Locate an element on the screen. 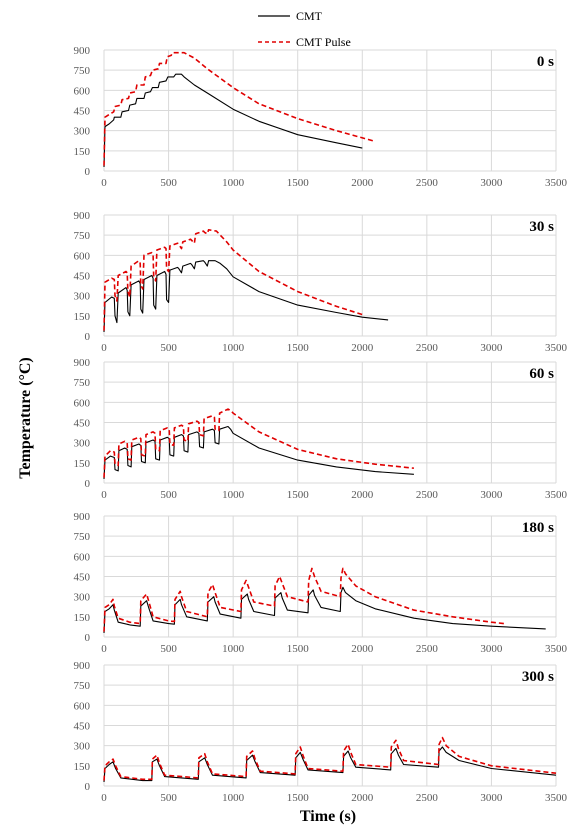 This screenshot has height=830, width=570. panel-label: 0 s is located at coordinates (545, 62).